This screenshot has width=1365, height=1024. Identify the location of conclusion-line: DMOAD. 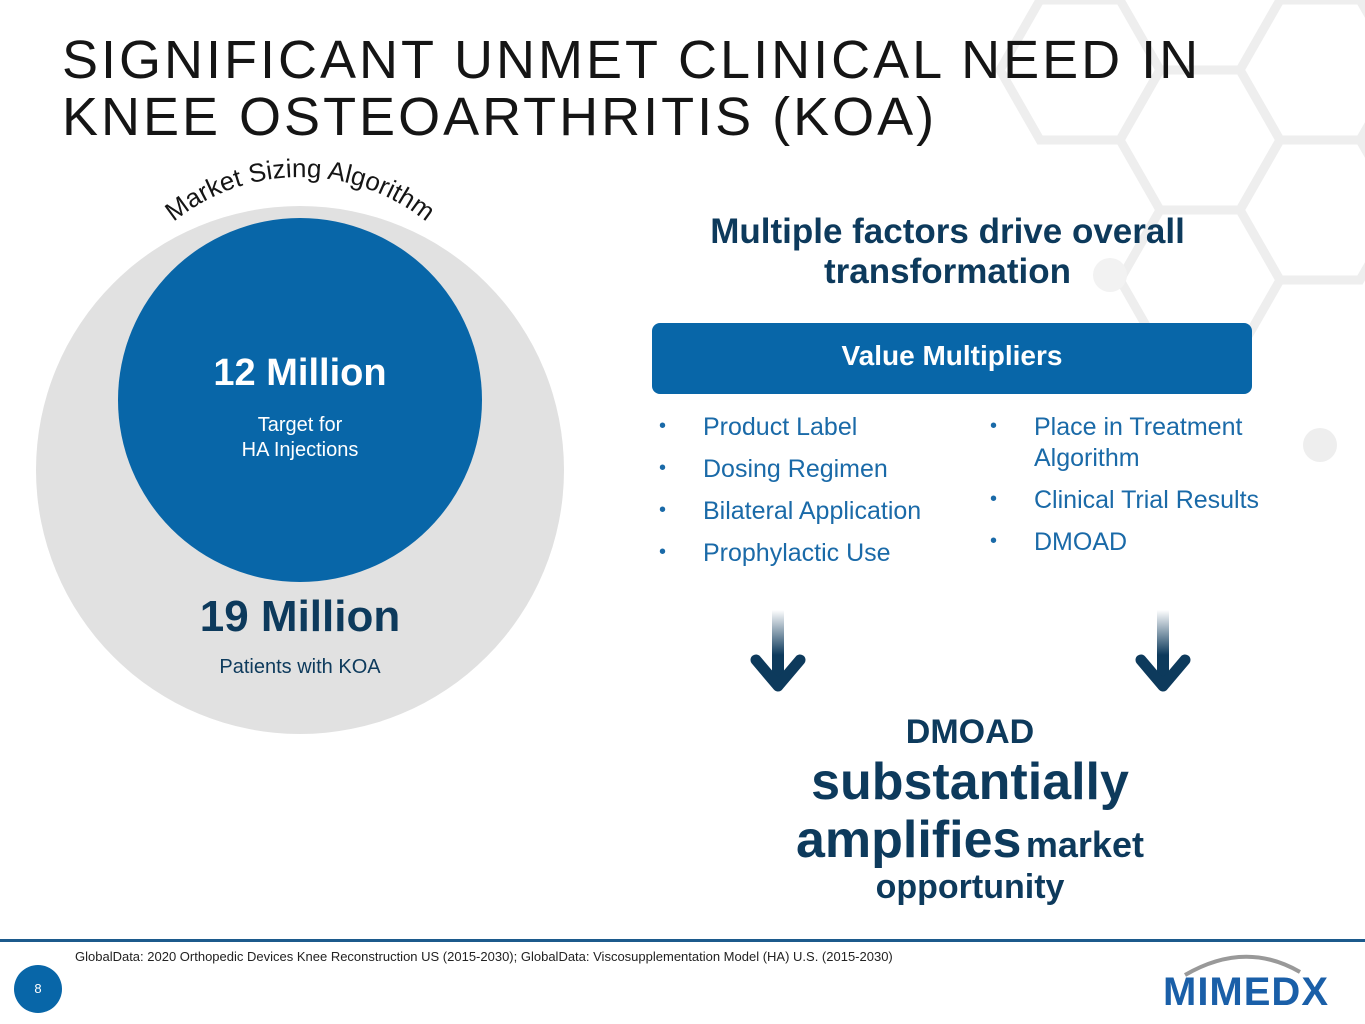
(970, 732).